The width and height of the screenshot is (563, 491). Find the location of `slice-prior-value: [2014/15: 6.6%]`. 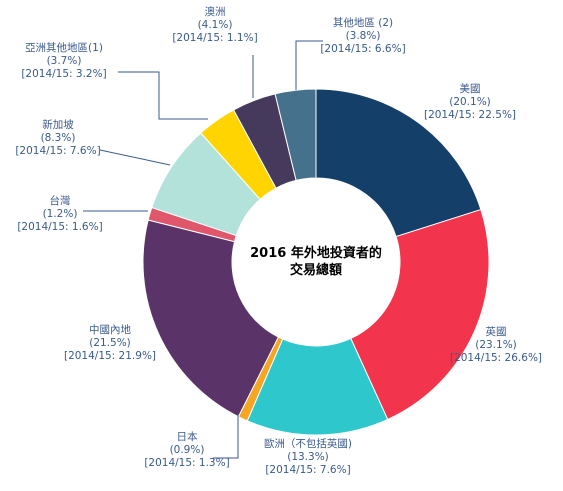

slice-prior-value: [2014/15: 6.6%] is located at coordinates (362, 49).